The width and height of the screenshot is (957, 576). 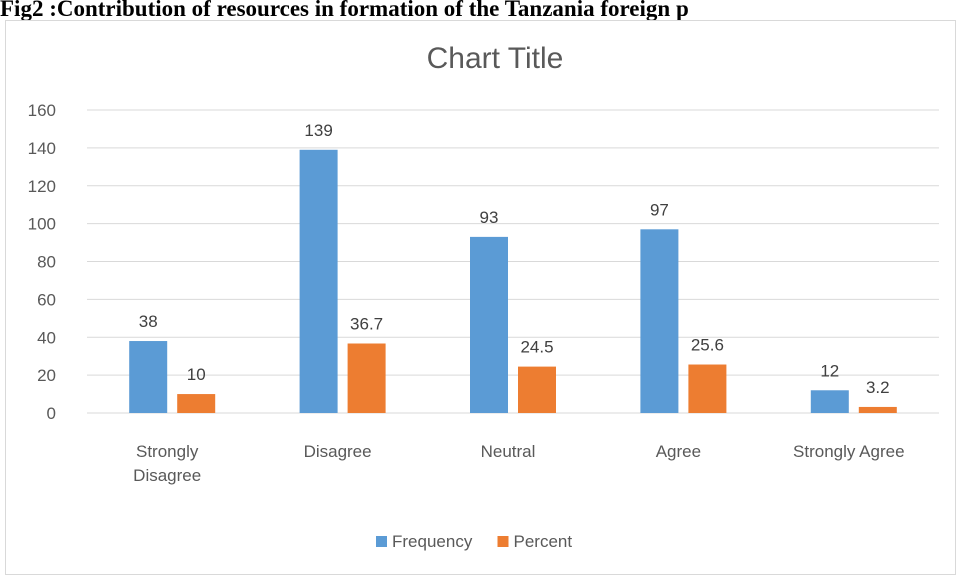 What do you see at coordinates (878, 387) in the screenshot?
I see `data-label: 3.2` at bounding box center [878, 387].